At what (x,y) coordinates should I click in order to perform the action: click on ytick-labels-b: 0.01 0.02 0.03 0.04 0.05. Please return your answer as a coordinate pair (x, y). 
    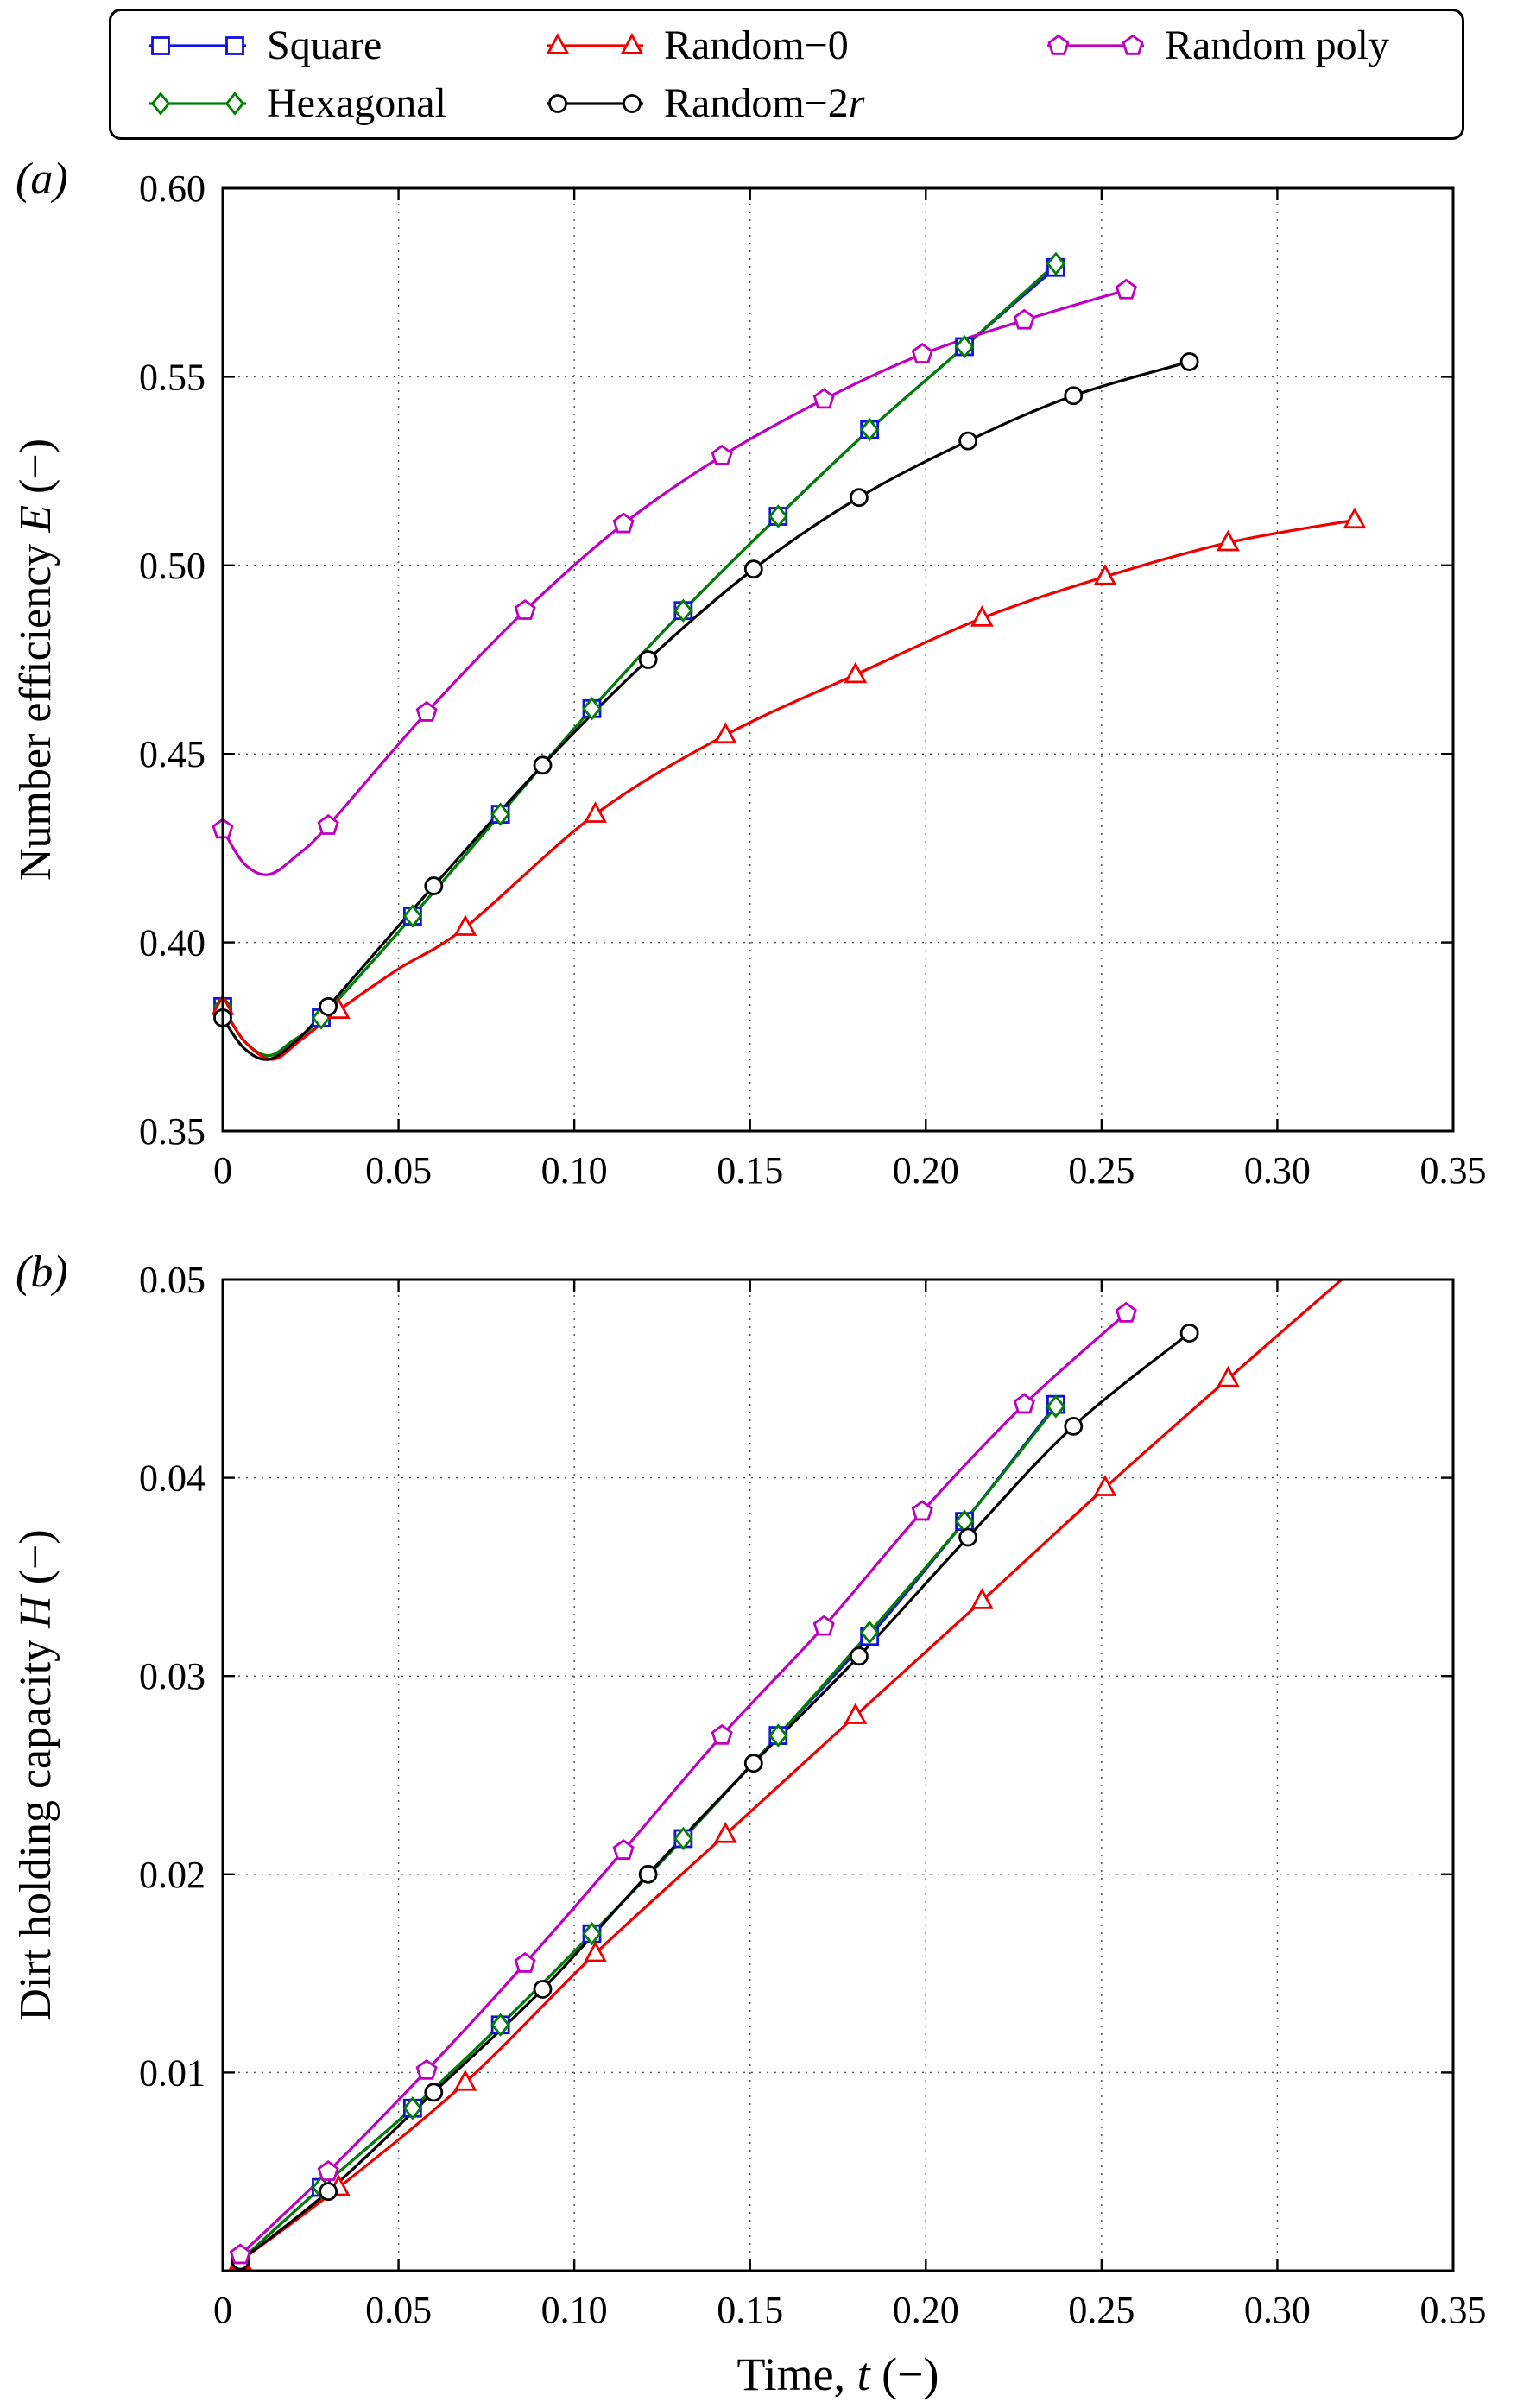
    Looking at the image, I should click on (172, 1676).